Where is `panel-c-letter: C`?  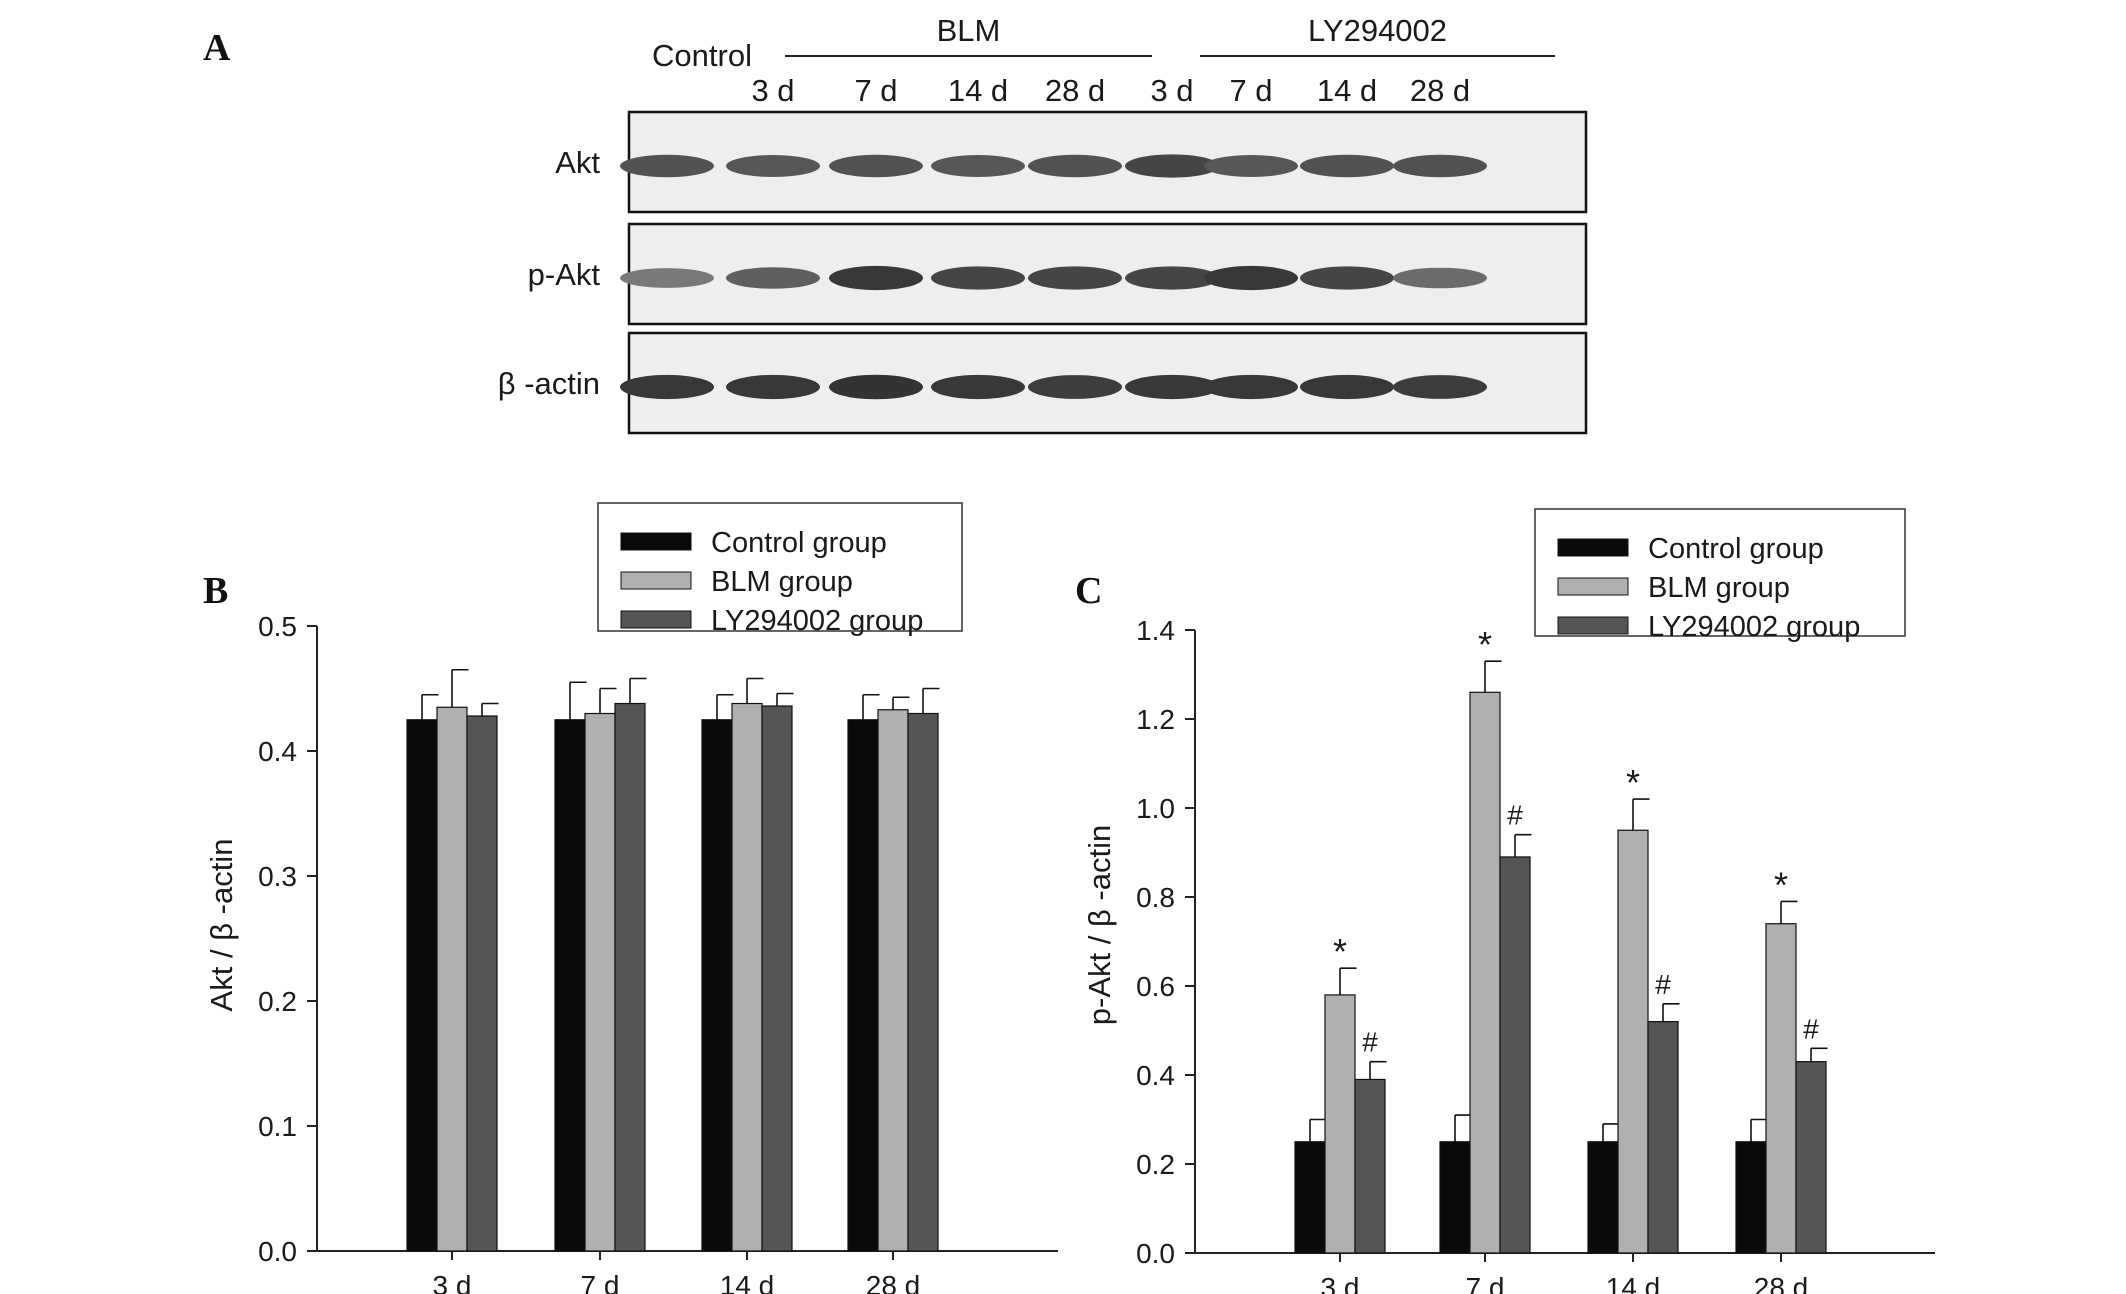
panel-c-letter: C is located at coordinates (1088, 591).